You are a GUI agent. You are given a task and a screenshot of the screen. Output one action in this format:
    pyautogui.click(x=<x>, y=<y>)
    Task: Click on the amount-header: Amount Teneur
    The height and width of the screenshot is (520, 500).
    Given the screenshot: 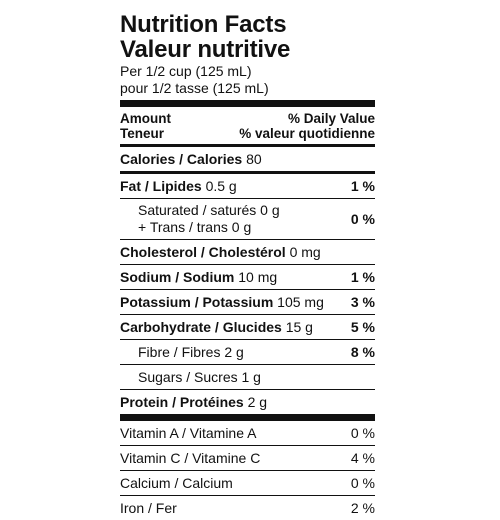 What is the action you would take?
    pyautogui.click(x=145, y=126)
    